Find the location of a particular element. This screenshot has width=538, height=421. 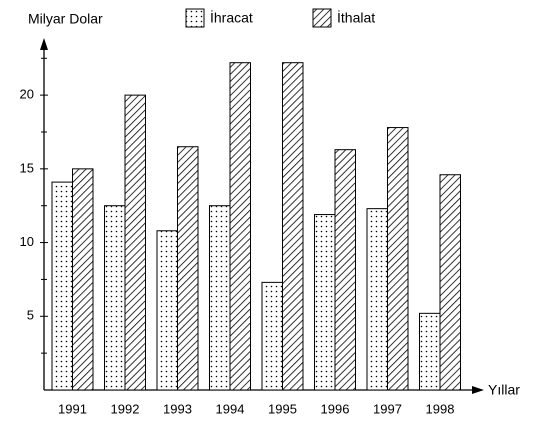

x-tick-label: 1996 is located at coordinates (335, 408).